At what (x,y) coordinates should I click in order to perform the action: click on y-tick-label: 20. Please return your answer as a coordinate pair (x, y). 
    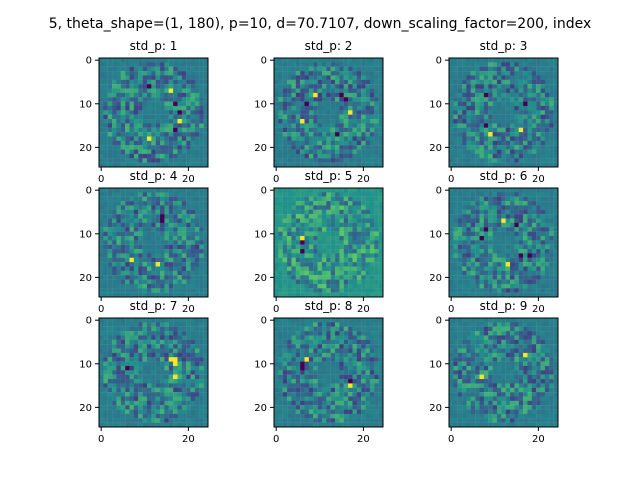
    Looking at the image, I should click on (260, 278).